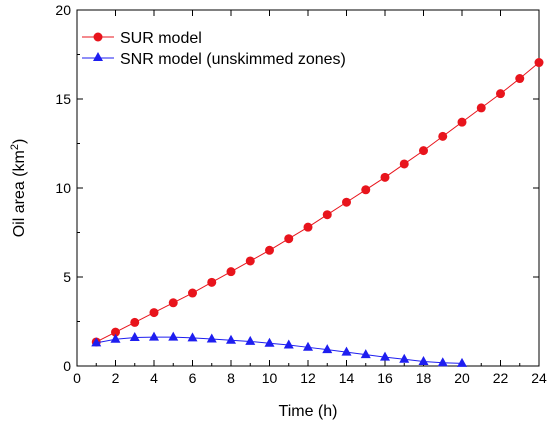  What do you see at coordinates (19, 193) in the screenshot?
I see `y-axis-title-main: Oil area (km` at bounding box center [19, 193].